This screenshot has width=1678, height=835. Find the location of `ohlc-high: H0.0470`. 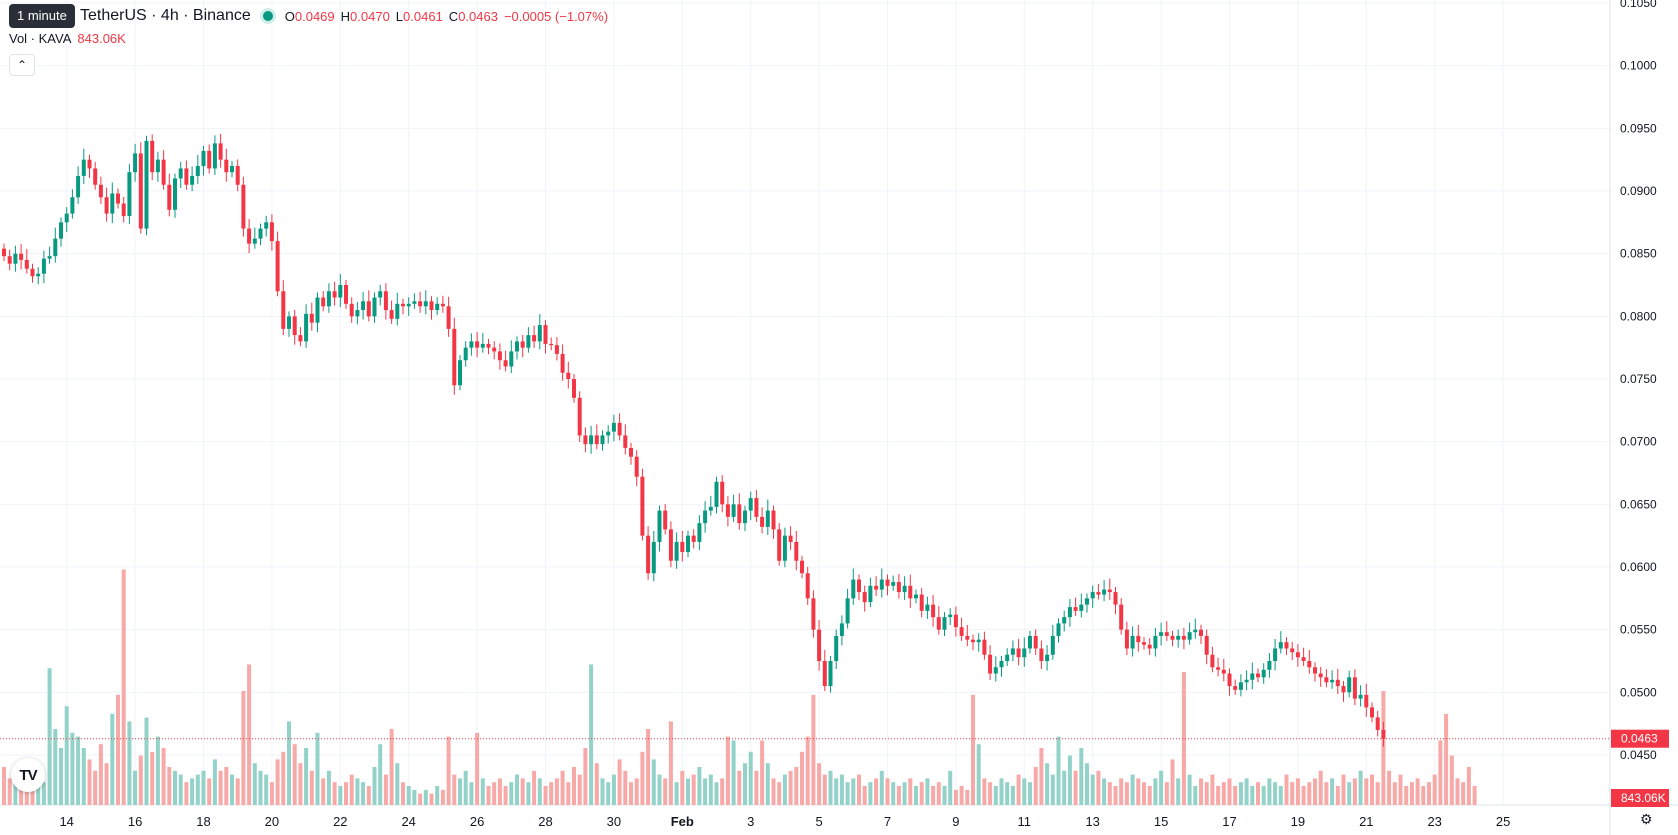

ohlc-high: H0.0470 is located at coordinates (365, 16).